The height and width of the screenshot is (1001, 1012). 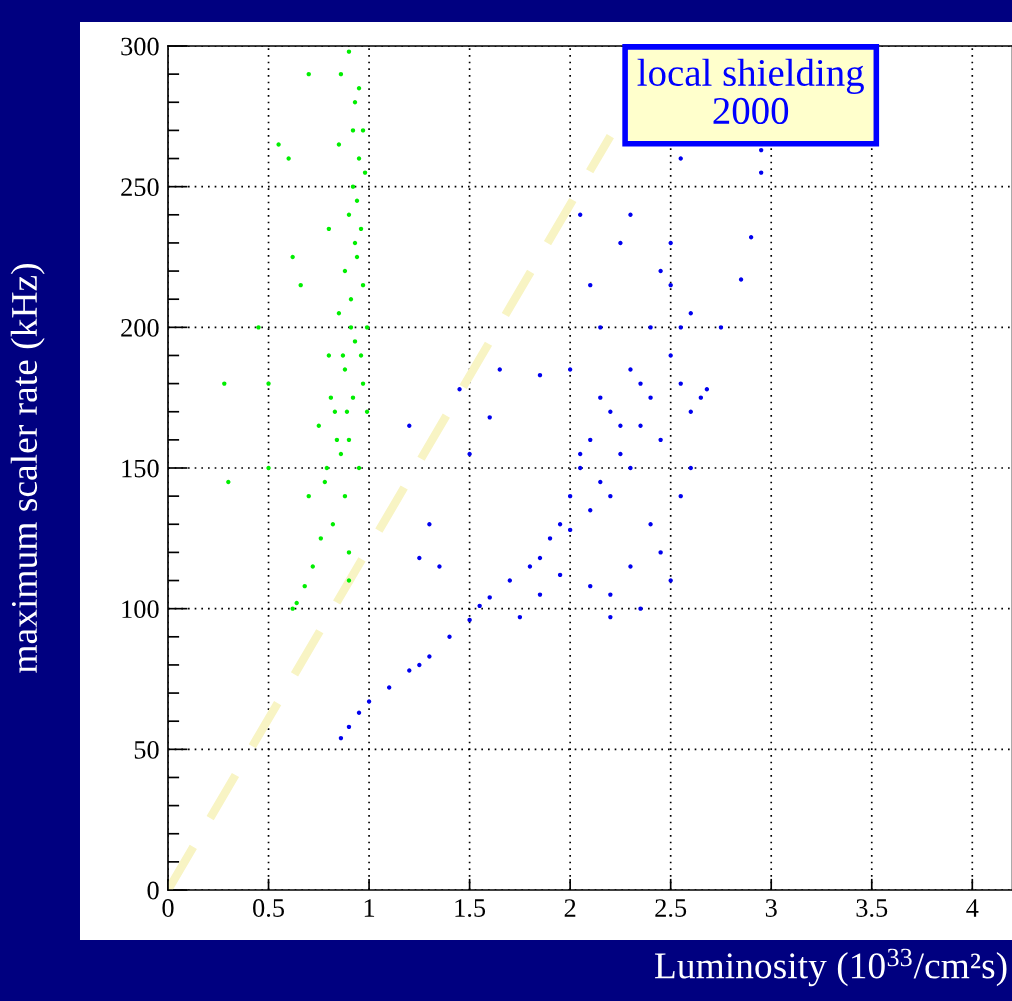 I want to click on y-axis-title: maximum scaler rate (kHz), so click(x=27, y=468).